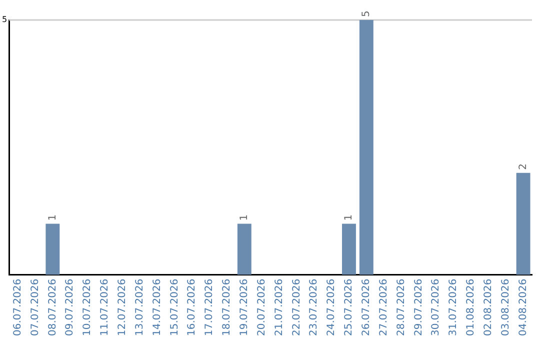 This screenshot has height=340, width=540. Describe the element at coordinates (366, 307) in the screenshot. I see `x-tick-label: 26.07.2026` at that location.